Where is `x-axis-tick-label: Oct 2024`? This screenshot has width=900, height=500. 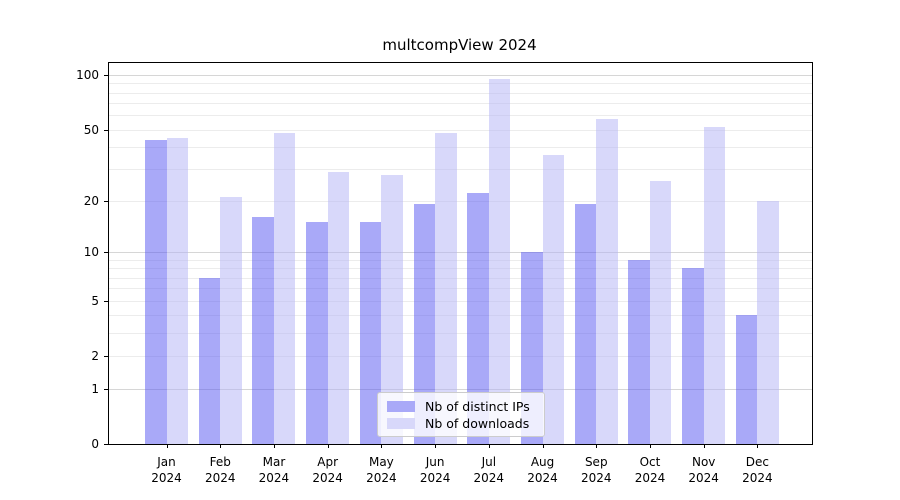
x-axis-tick-label: Oct 2024 is located at coordinates (650, 470).